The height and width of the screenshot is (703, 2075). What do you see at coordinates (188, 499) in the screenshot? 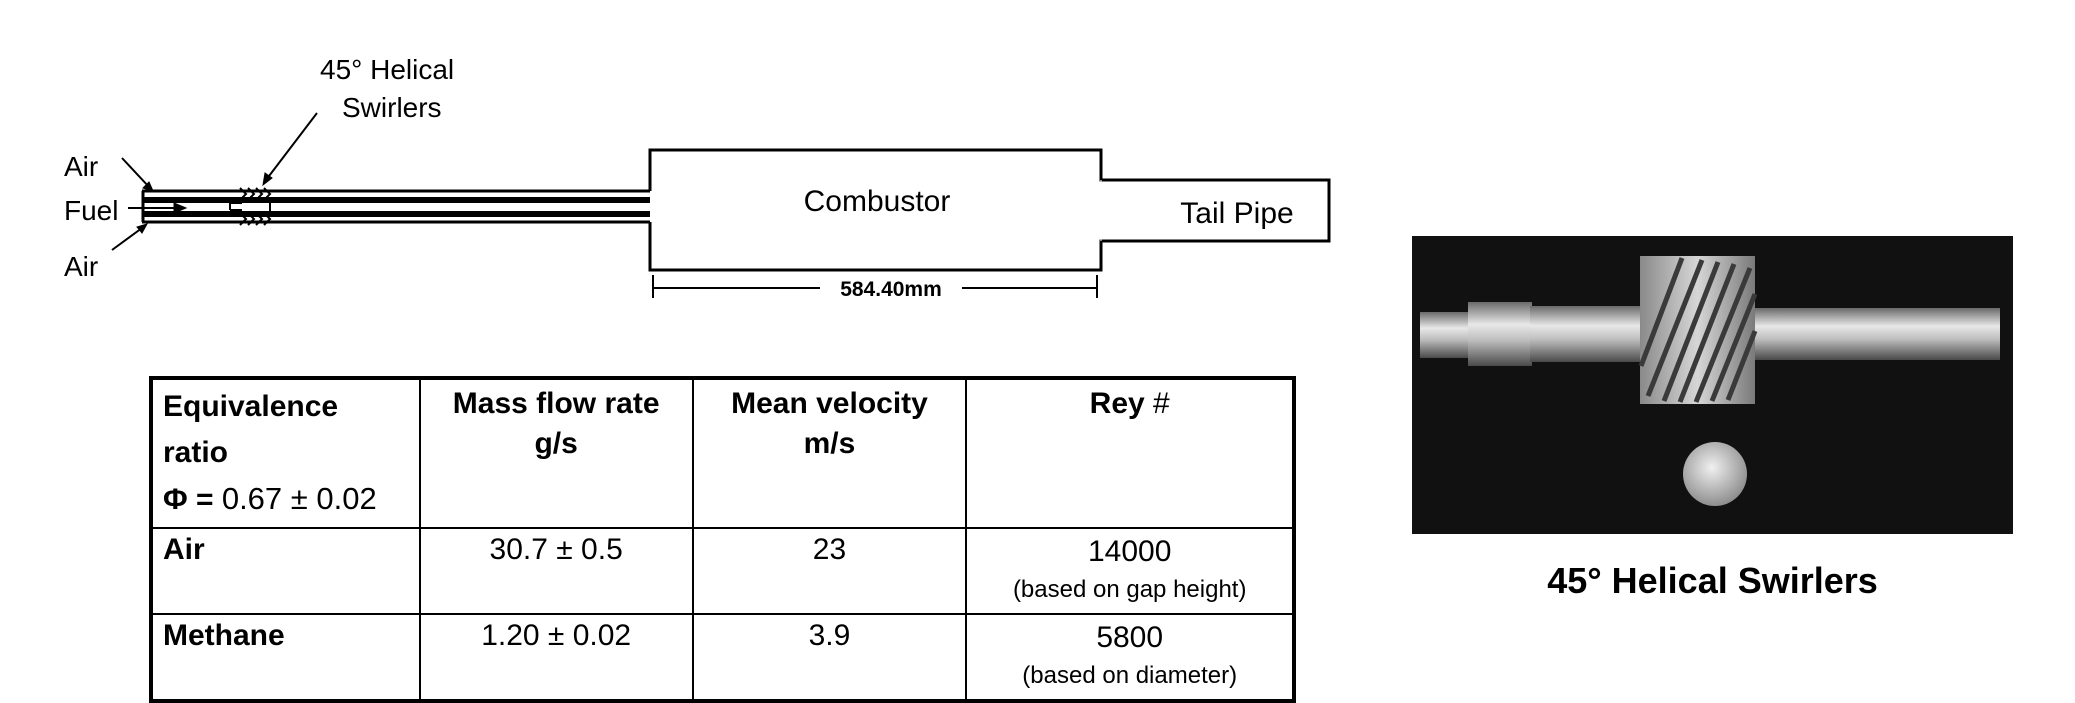
I see `phi-symbol: Φ =` at bounding box center [188, 499].